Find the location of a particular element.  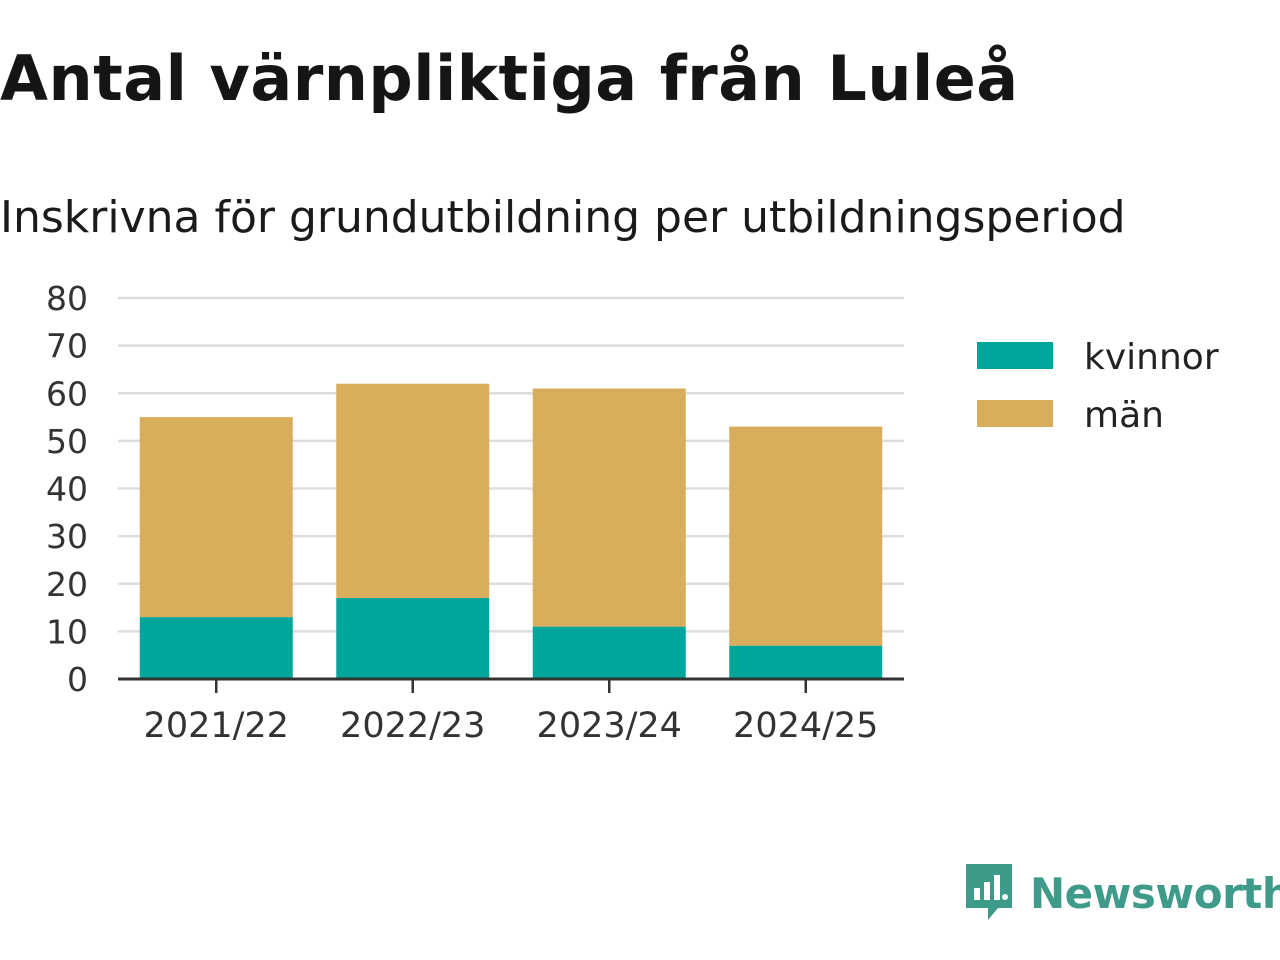

y-tick-label: 50 is located at coordinates (67, 441).